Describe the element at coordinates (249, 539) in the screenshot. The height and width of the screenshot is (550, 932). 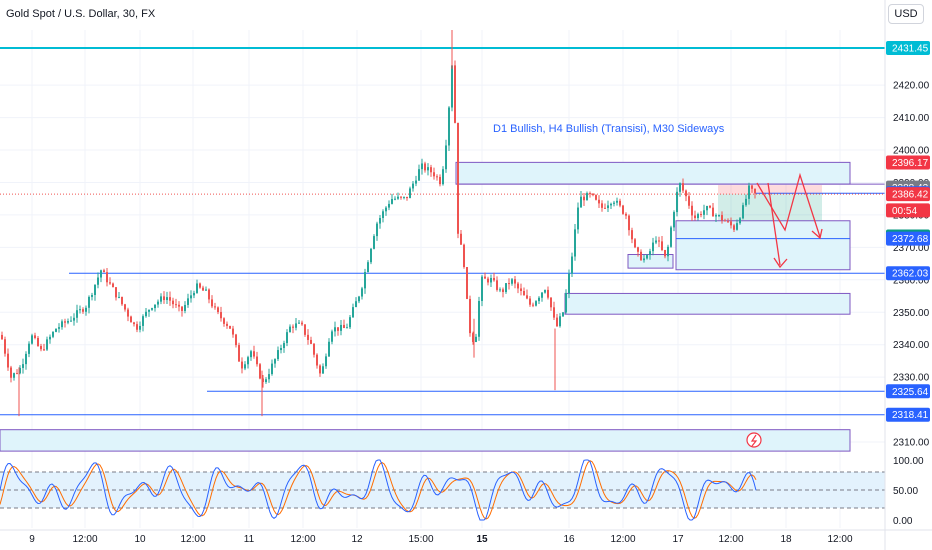
I see `time-tick-label: 11` at that location.